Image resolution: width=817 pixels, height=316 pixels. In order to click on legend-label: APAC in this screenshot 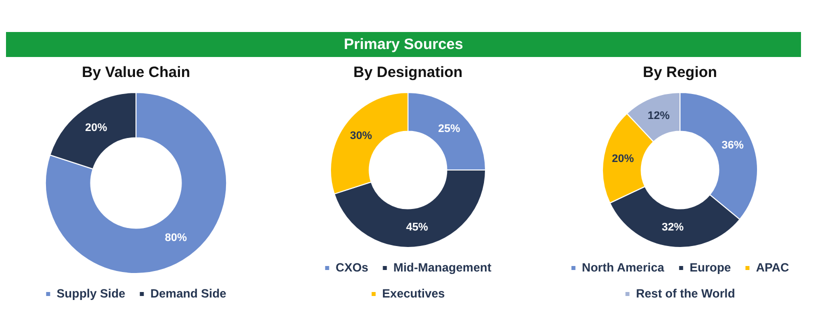, I will do `click(773, 267)`.